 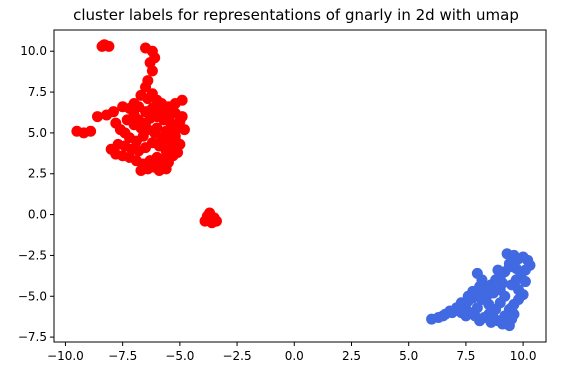 What do you see at coordinates (37, 215) in the screenshot?
I see `y-tick-label: 0.0` at bounding box center [37, 215].